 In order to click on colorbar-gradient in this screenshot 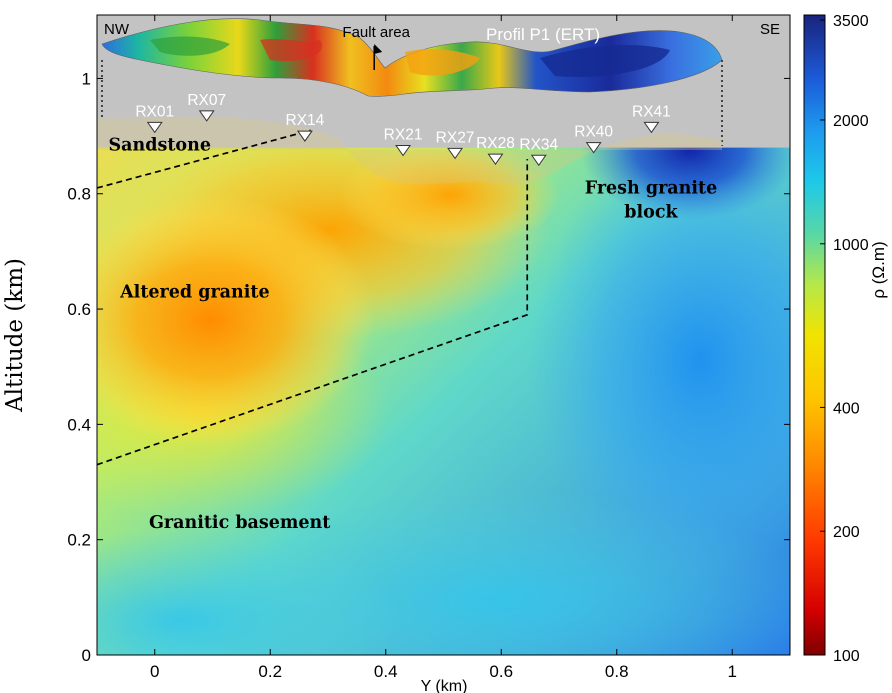, I will do `click(814, 335)`.